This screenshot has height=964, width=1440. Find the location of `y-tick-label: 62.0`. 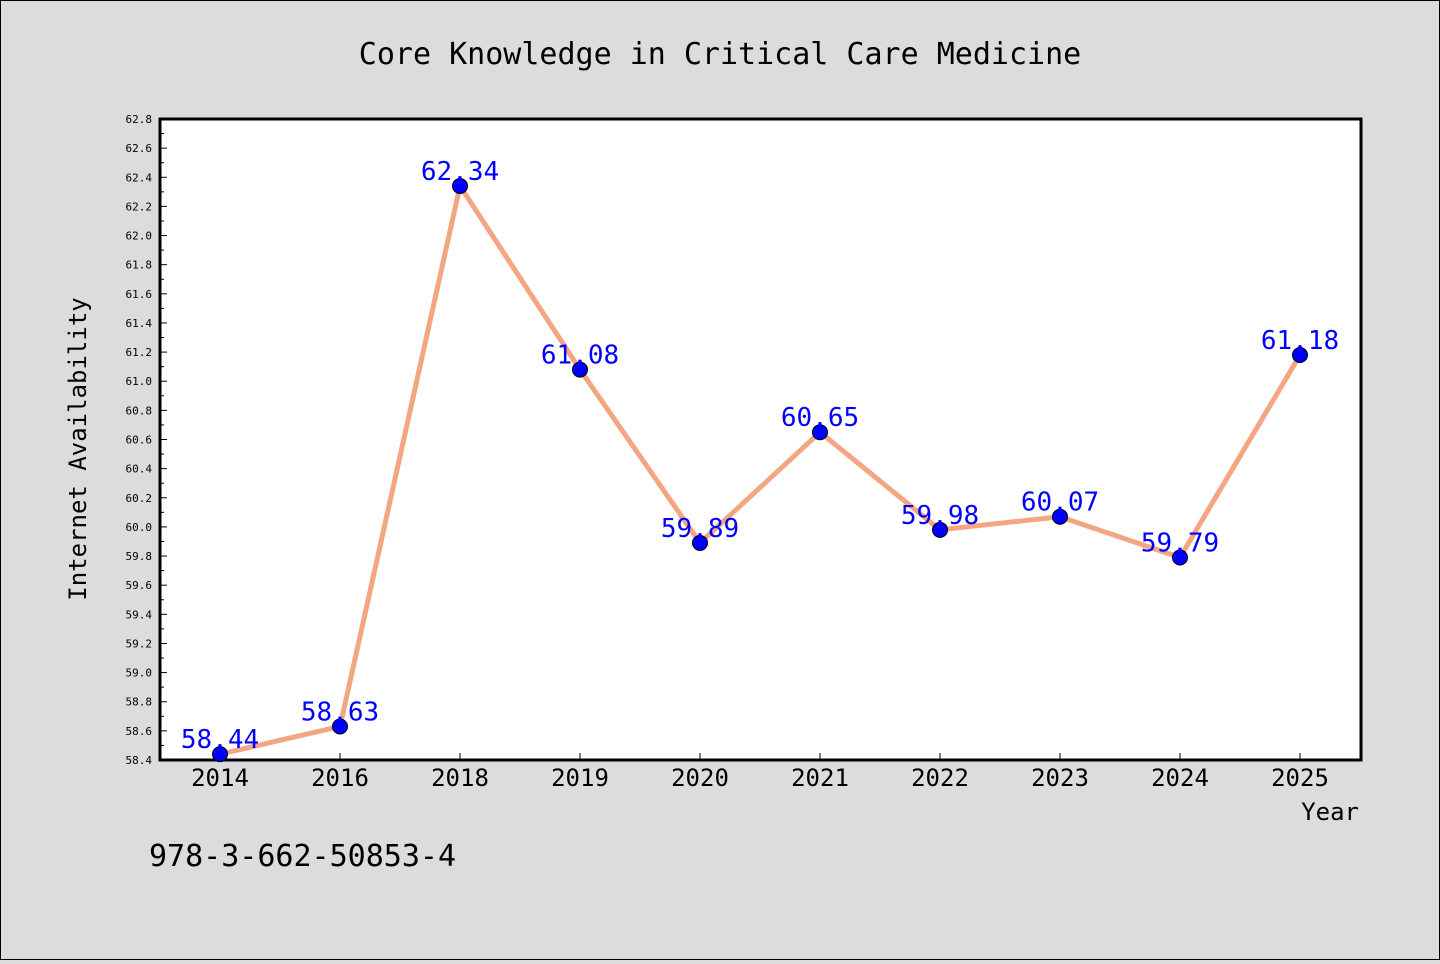

y-tick-label: 62.0 is located at coordinates (139, 236).